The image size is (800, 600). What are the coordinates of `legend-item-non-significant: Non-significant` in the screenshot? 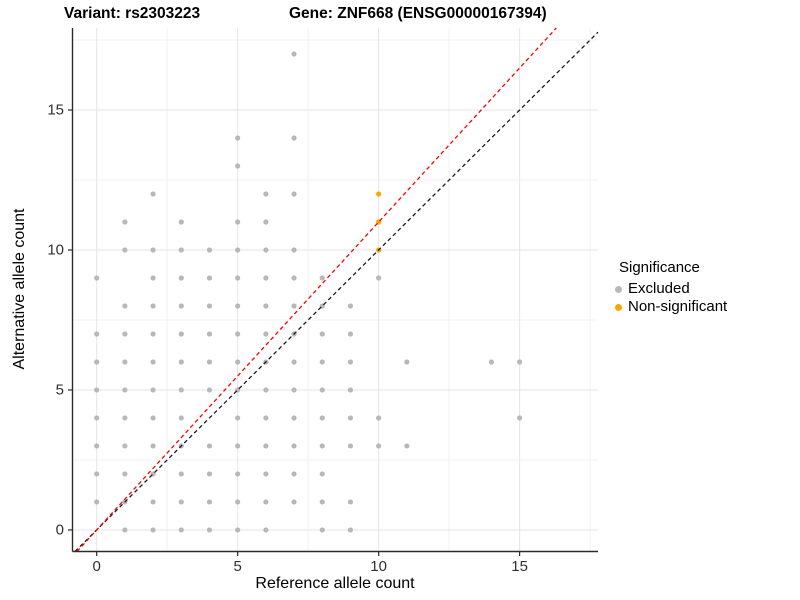 It's located at (669, 307).